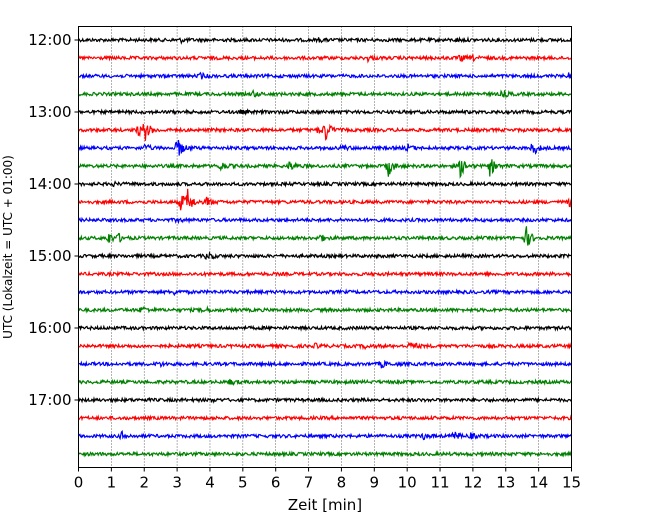  What do you see at coordinates (439, 483) in the screenshot?
I see `x-tick-label: 11` at bounding box center [439, 483].